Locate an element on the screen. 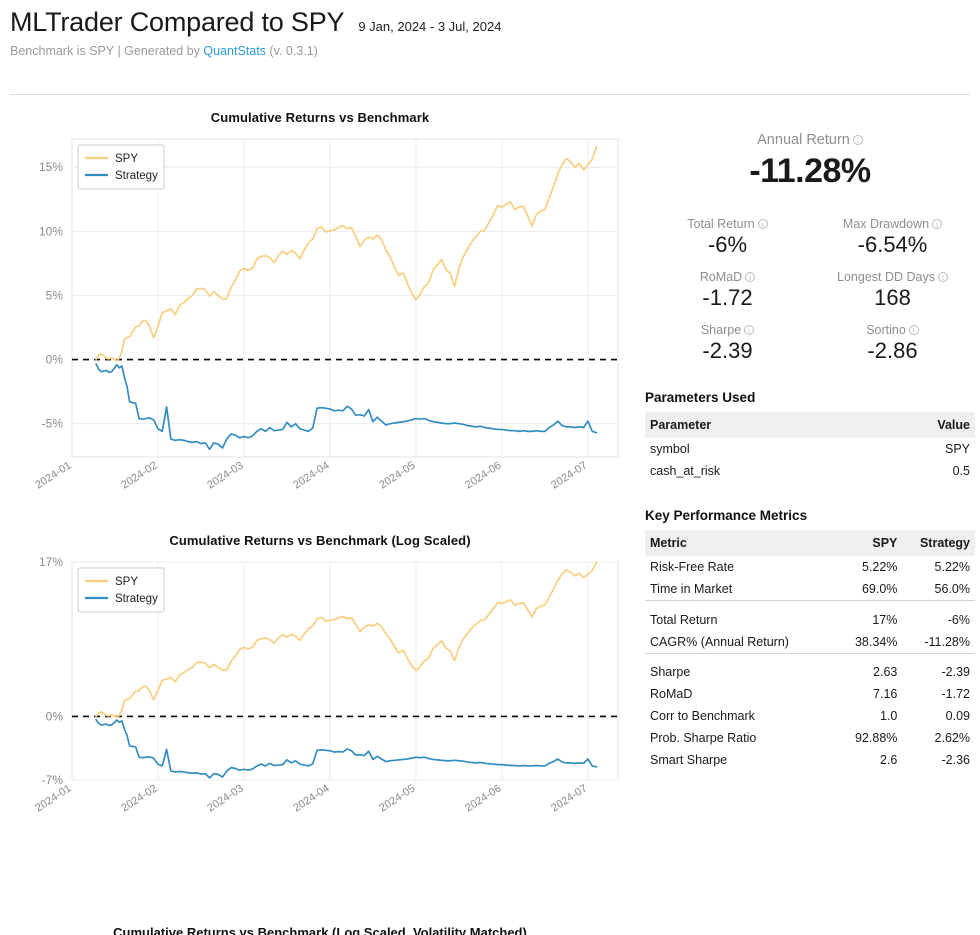 Image resolution: width=980 pixels, height=935 pixels. kpi-romad-label: RoMaD is located at coordinates (721, 277).